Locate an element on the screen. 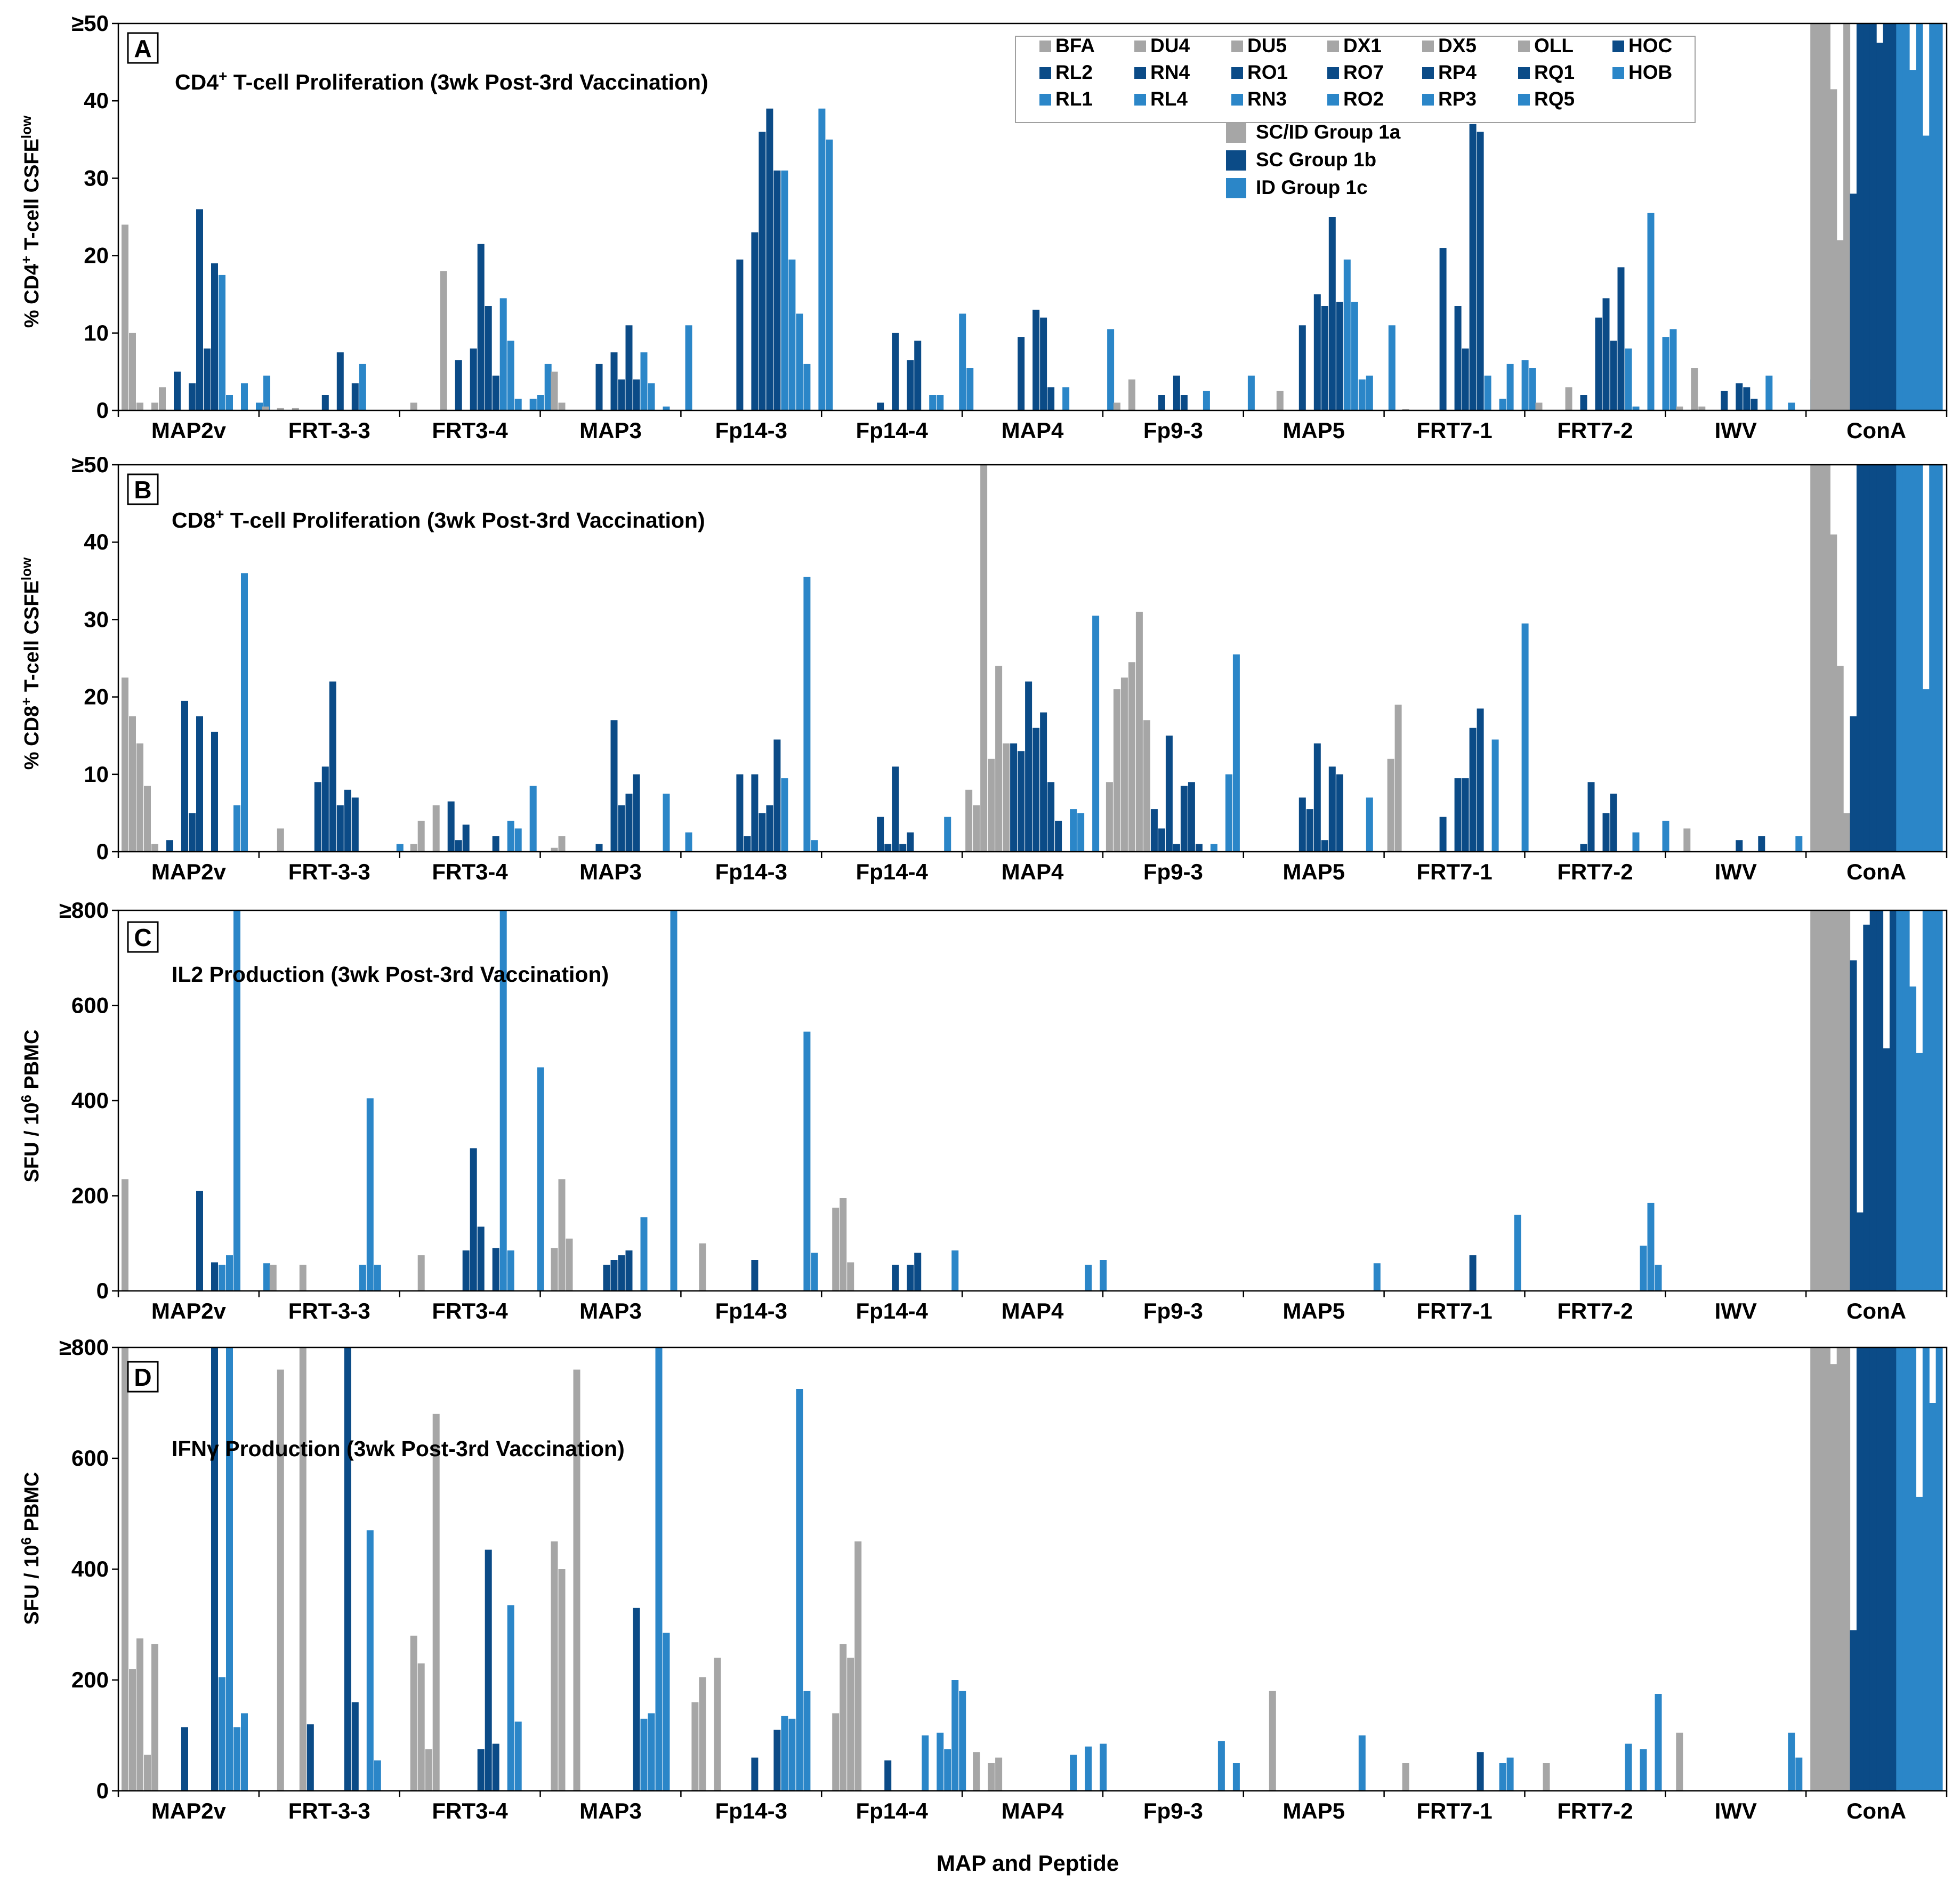 The height and width of the screenshot is (1882, 1960). bar-fp9-3-hoc is located at coordinates (1154, 830).